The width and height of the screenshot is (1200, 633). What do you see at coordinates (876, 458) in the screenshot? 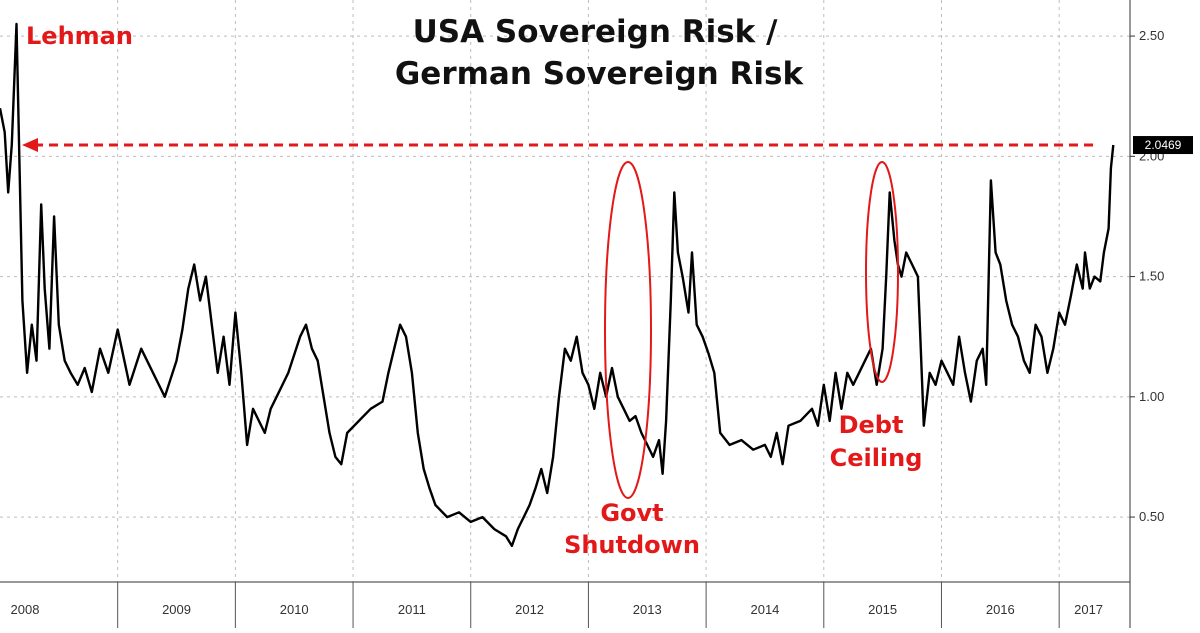
I see `annotation-ceiling: Ceiling` at bounding box center [876, 458].